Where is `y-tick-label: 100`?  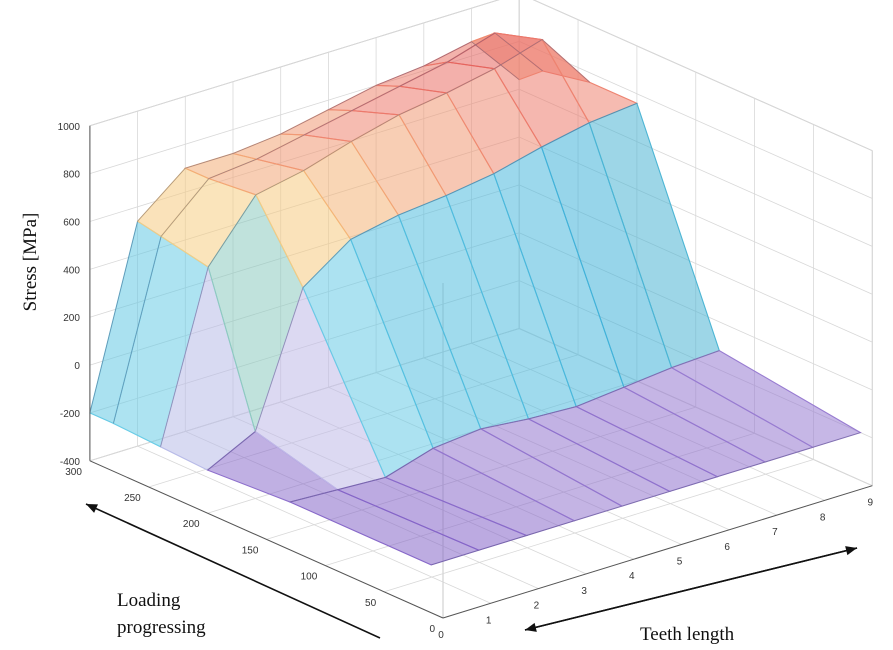
y-tick-label: 100 is located at coordinates (309, 577).